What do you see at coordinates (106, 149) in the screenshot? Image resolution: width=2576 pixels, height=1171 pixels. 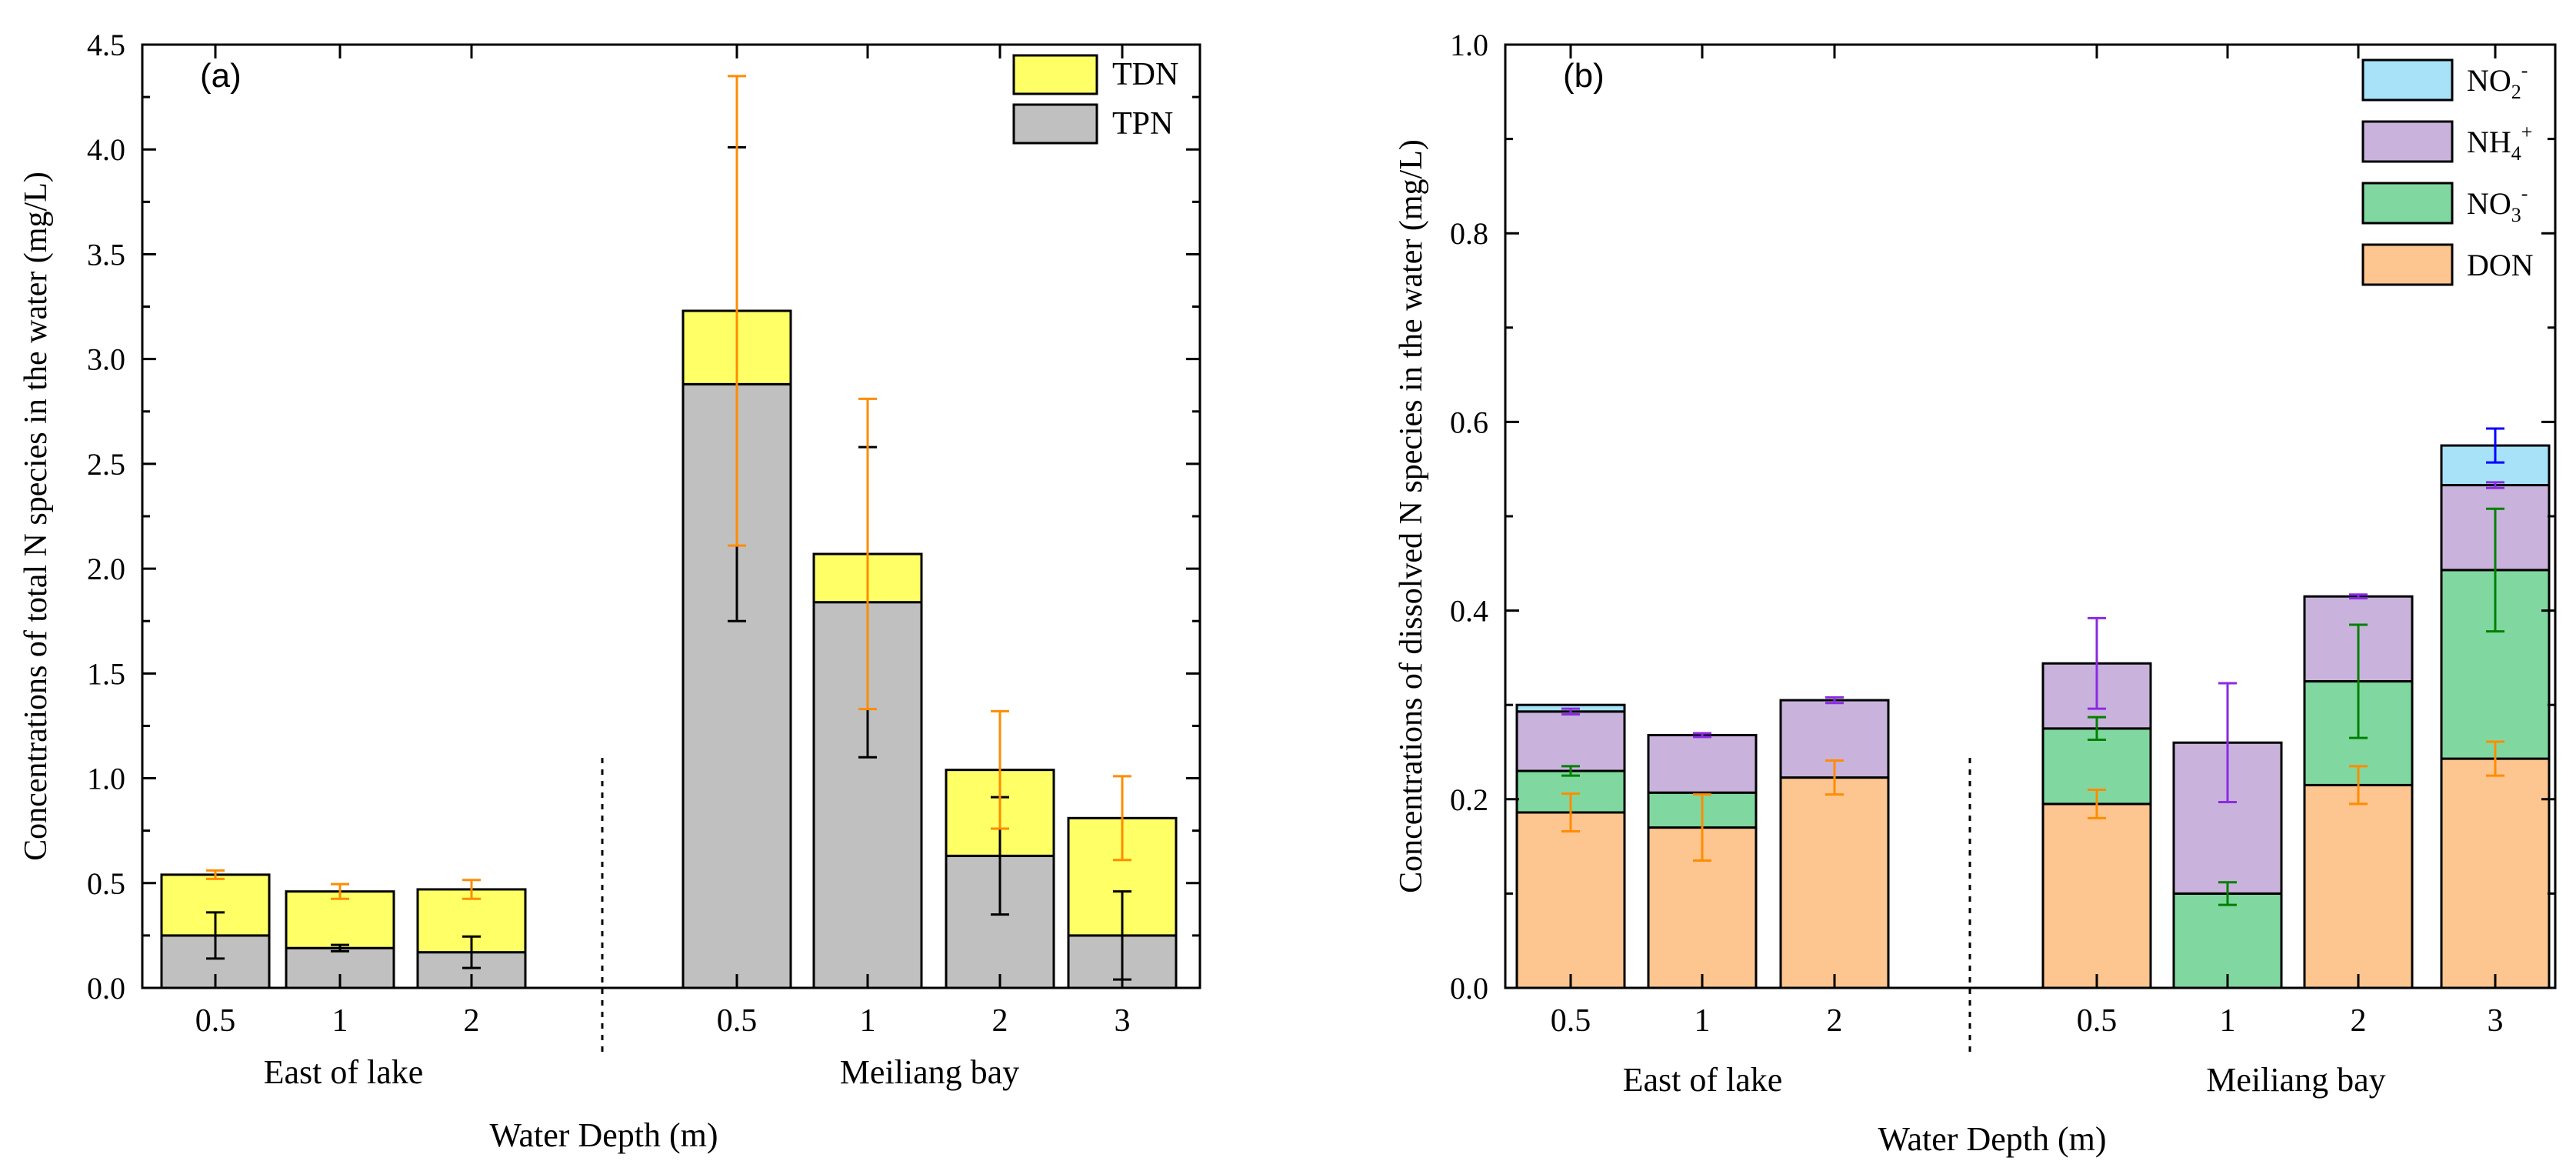 I see `y-tick-label: 4.0` at bounding box center [106, 149].